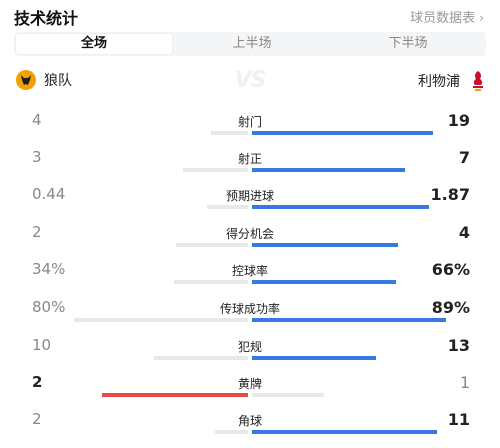 Image resolution: width=500 pixels, height=448 pixels. I want to click on away-value: 4, so click(464, 232).